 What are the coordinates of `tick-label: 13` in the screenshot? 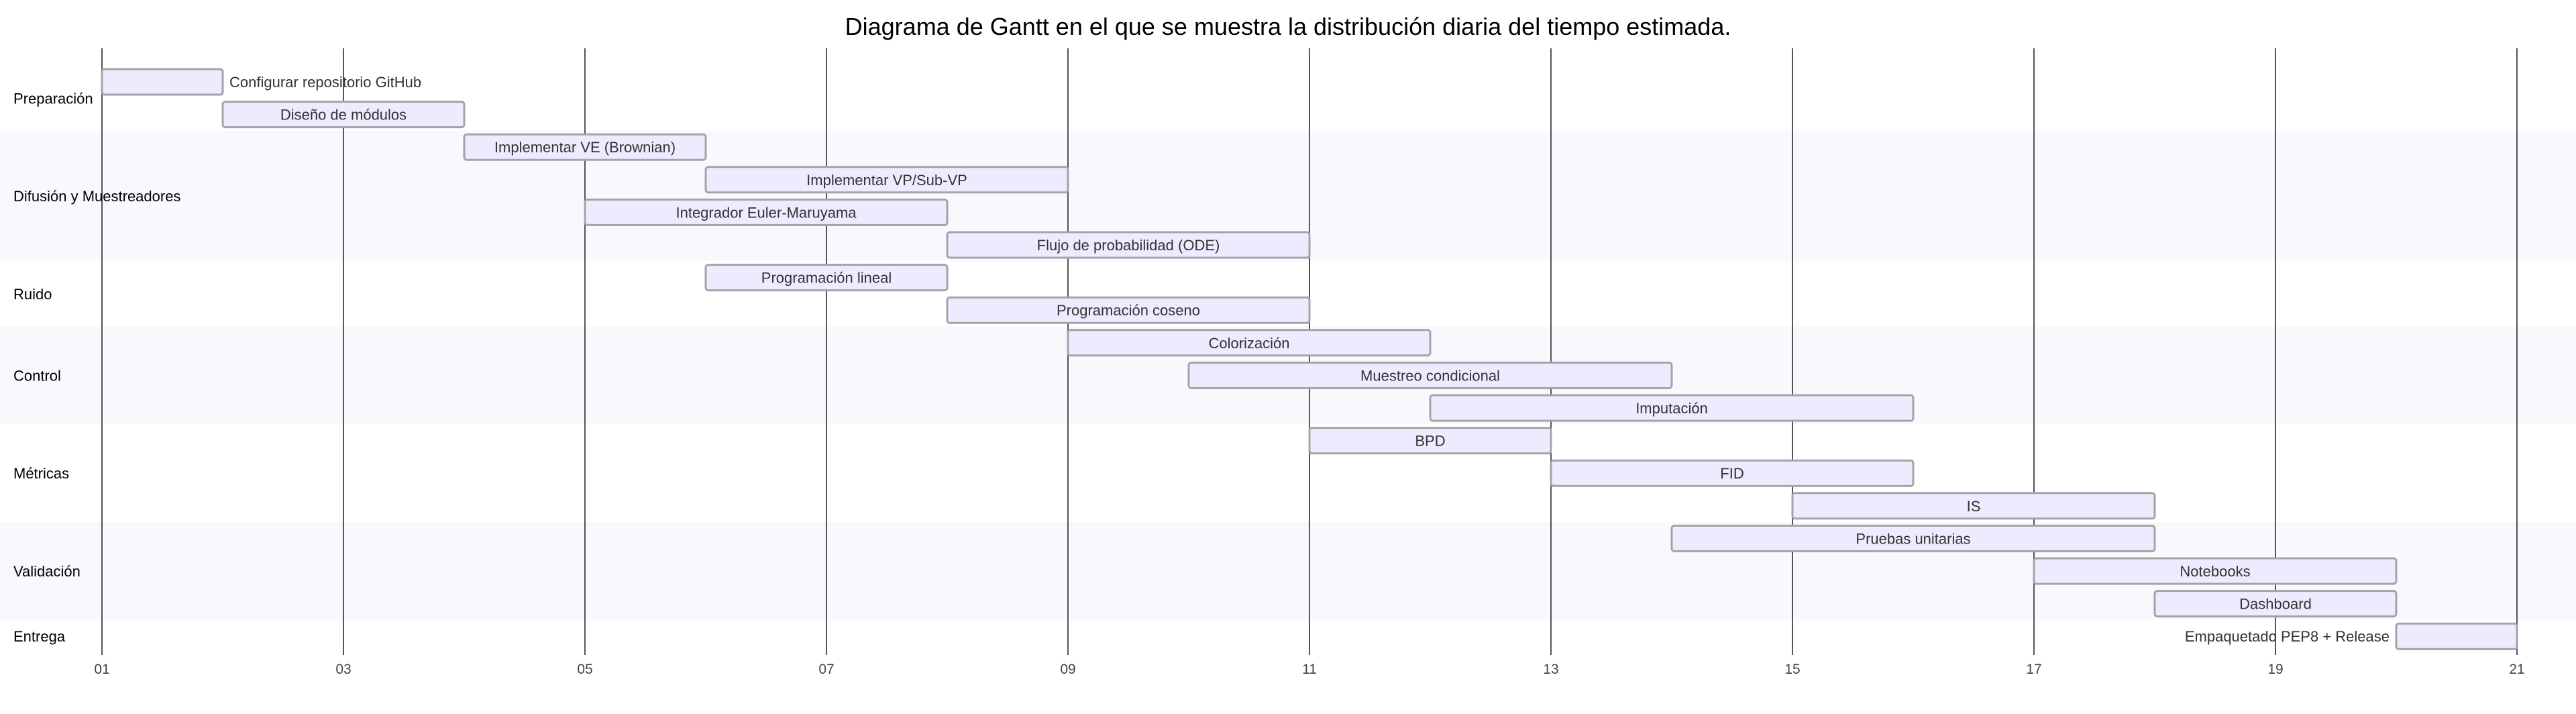 It's located at (1550, 669).